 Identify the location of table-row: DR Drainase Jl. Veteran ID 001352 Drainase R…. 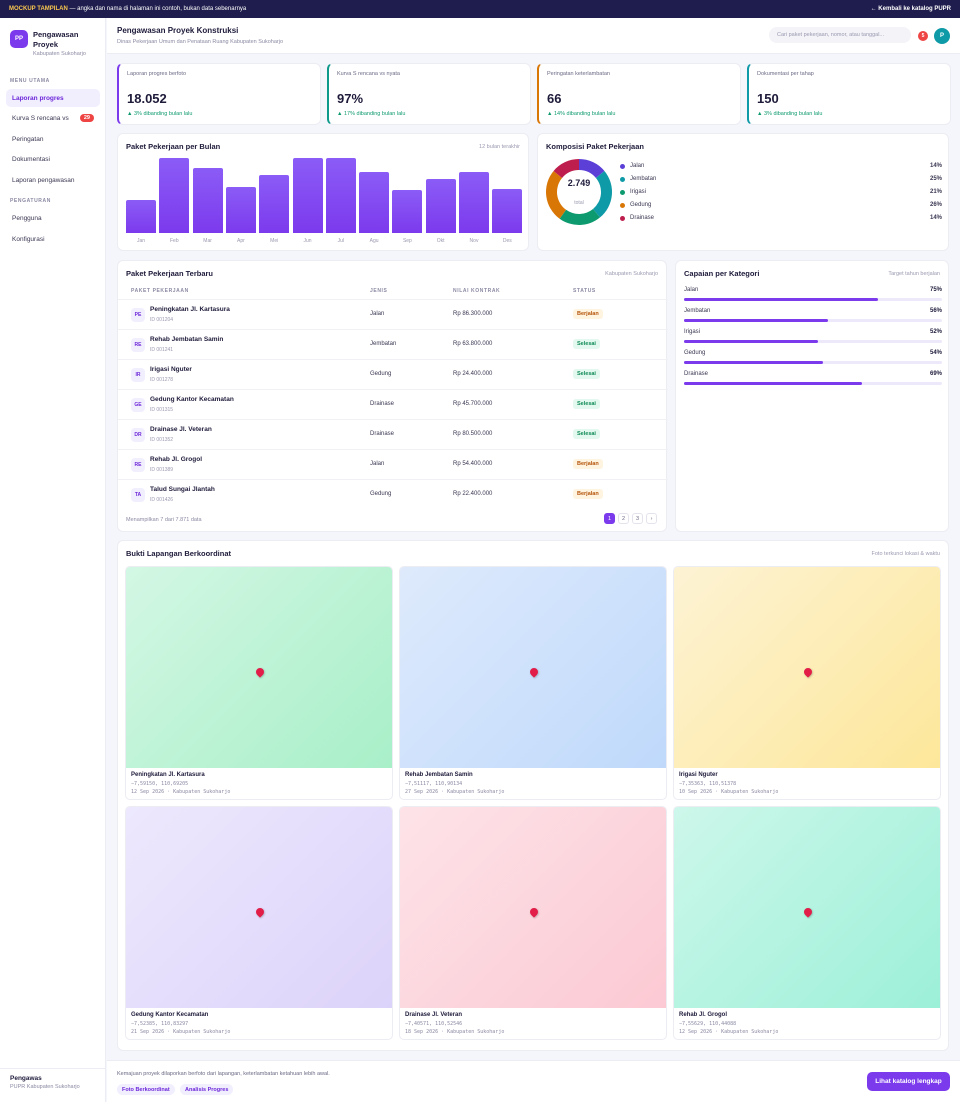
(393, 434).